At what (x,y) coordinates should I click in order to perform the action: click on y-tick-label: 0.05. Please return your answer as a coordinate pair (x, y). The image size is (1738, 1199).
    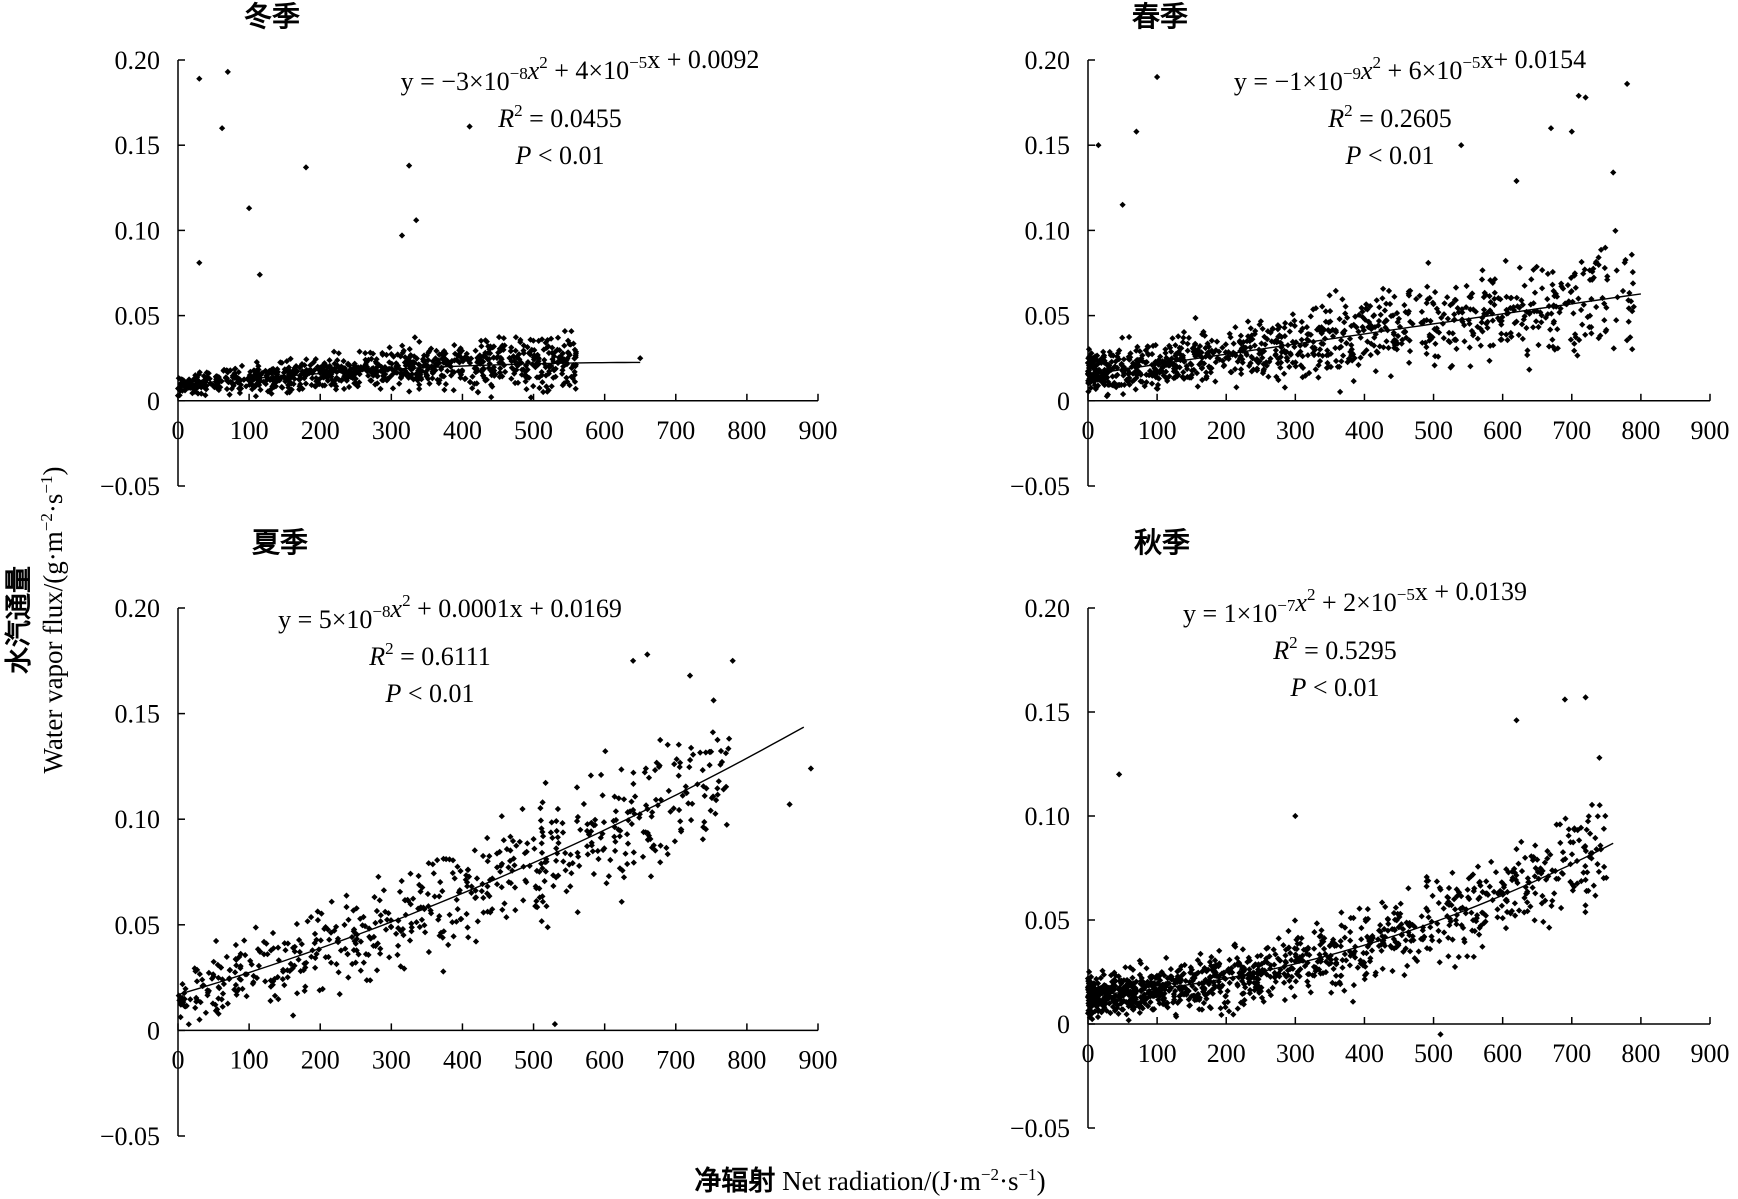
    Looking at the image, I should click on (138, 316).